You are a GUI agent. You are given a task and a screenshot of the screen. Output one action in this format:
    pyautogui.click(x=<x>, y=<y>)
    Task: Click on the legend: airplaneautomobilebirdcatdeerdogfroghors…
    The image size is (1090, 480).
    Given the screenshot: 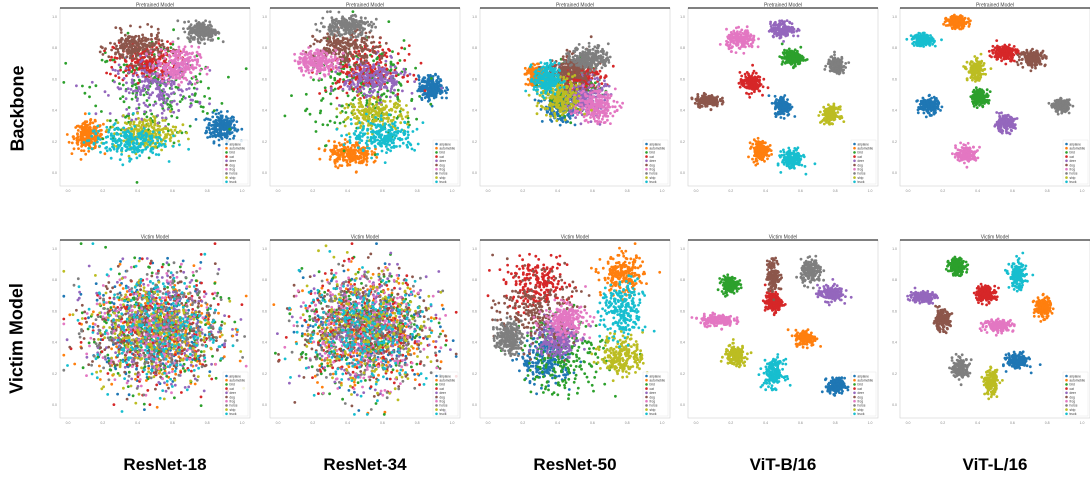 What is the action you would take?
    pyautogui.click(x=445, y=162)
    